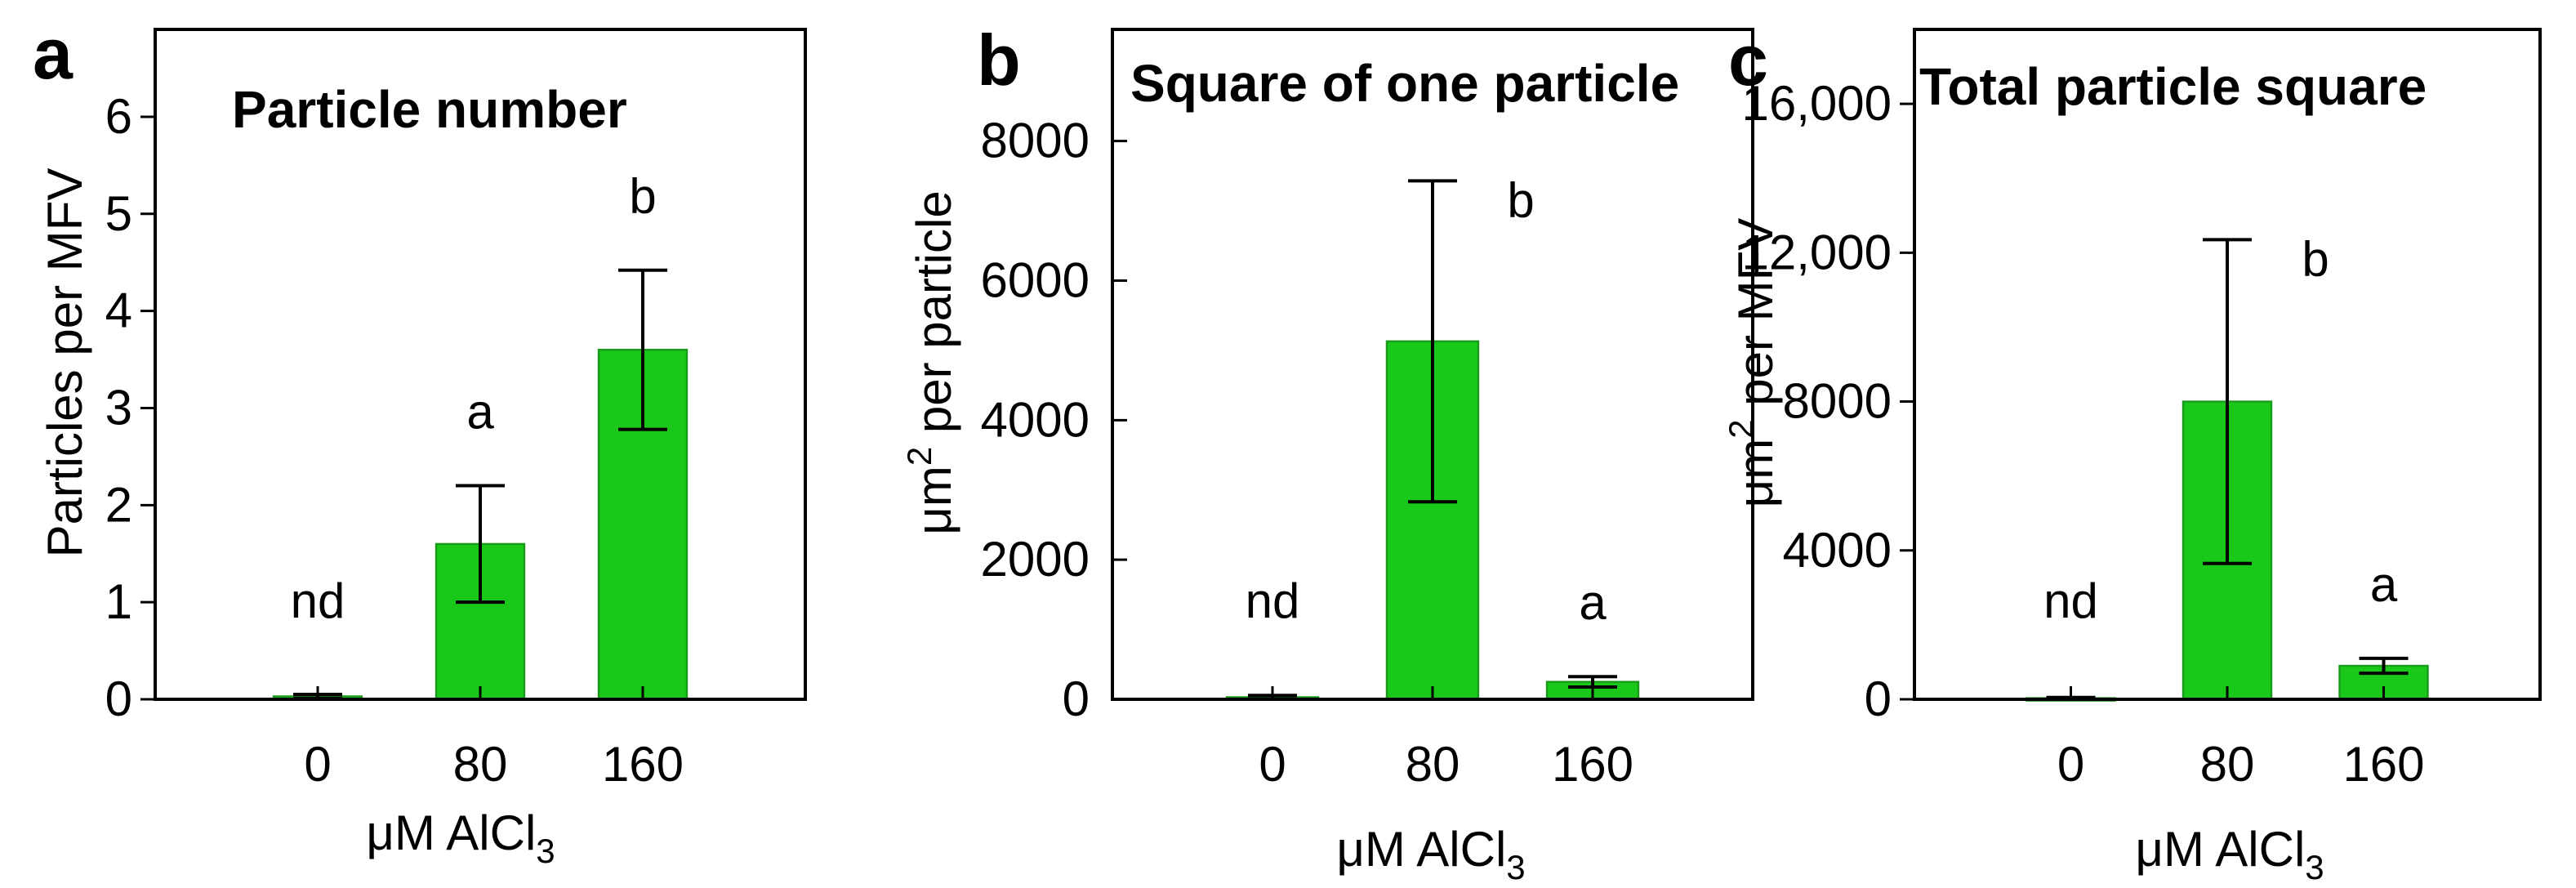 The width and height of the screenshot is (2576, 888). What do you see at coordinates (1816, 252) in the screenshot?
I see `y-tick-label: 12,000` at bounding box center [1816, 252].